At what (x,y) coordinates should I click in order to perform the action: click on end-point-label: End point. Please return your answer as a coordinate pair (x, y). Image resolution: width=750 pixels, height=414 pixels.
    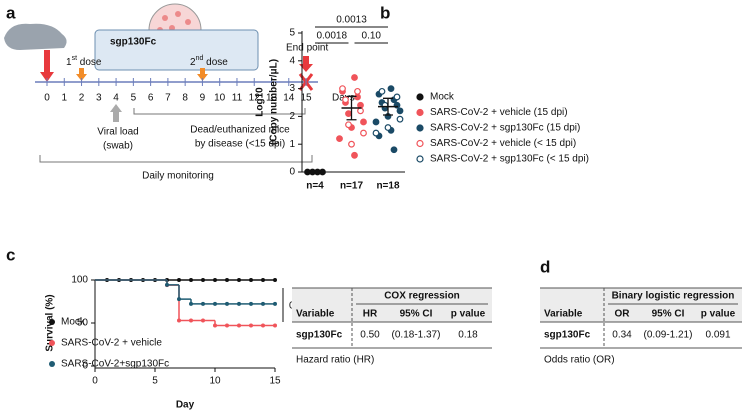
    Looking at the image, I should click on (307, 48).